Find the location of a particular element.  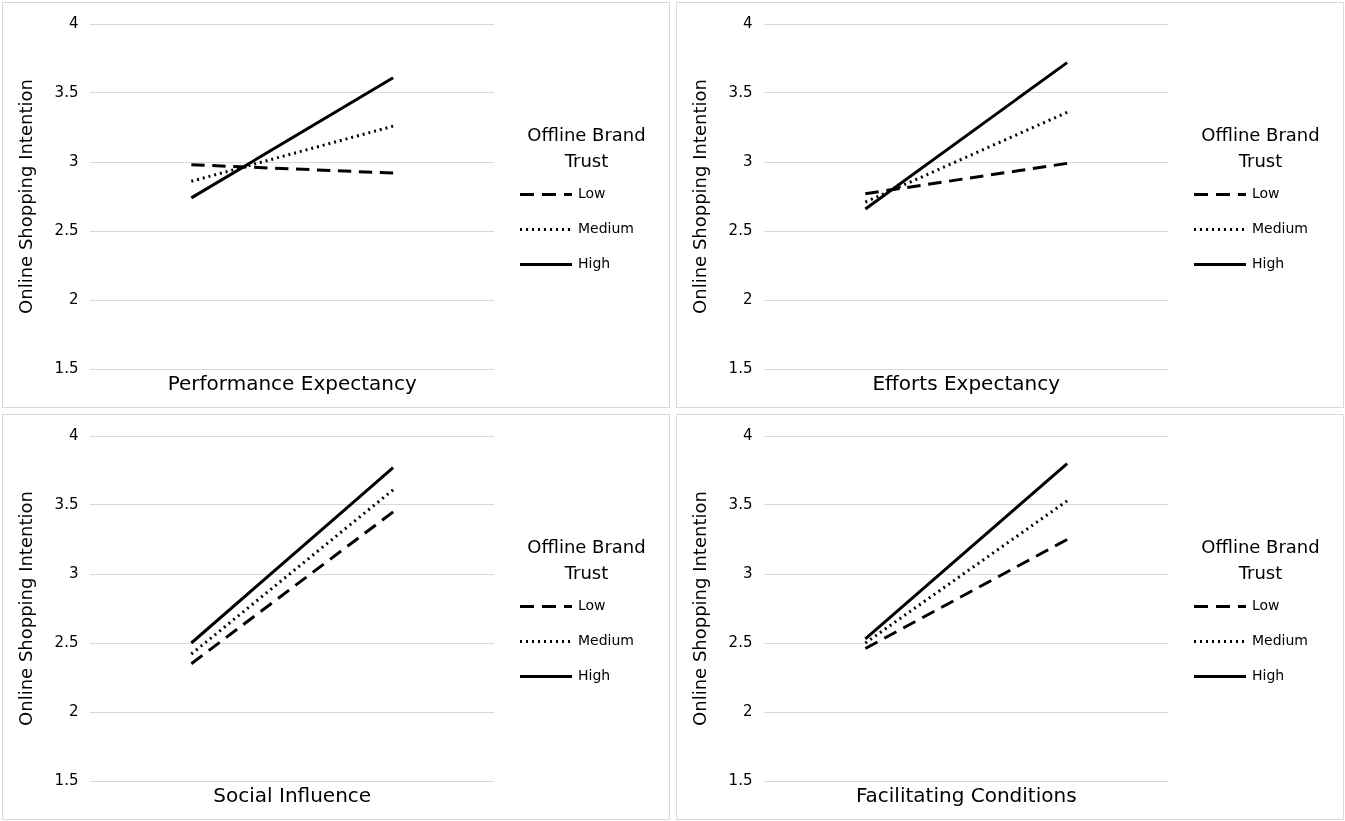

x-axis-title: Social Influence is located at coordinates (292, 795).